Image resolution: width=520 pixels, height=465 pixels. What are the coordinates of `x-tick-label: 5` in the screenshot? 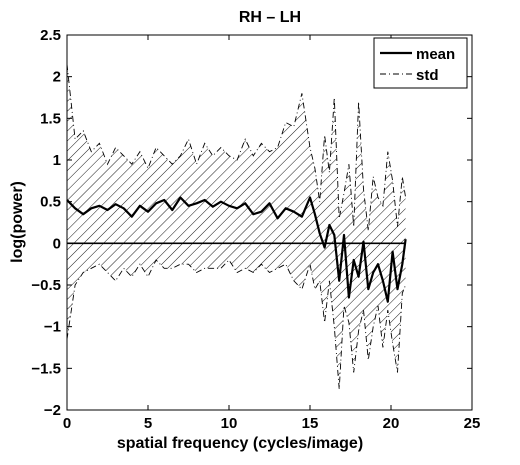 It's located at (148, 423).